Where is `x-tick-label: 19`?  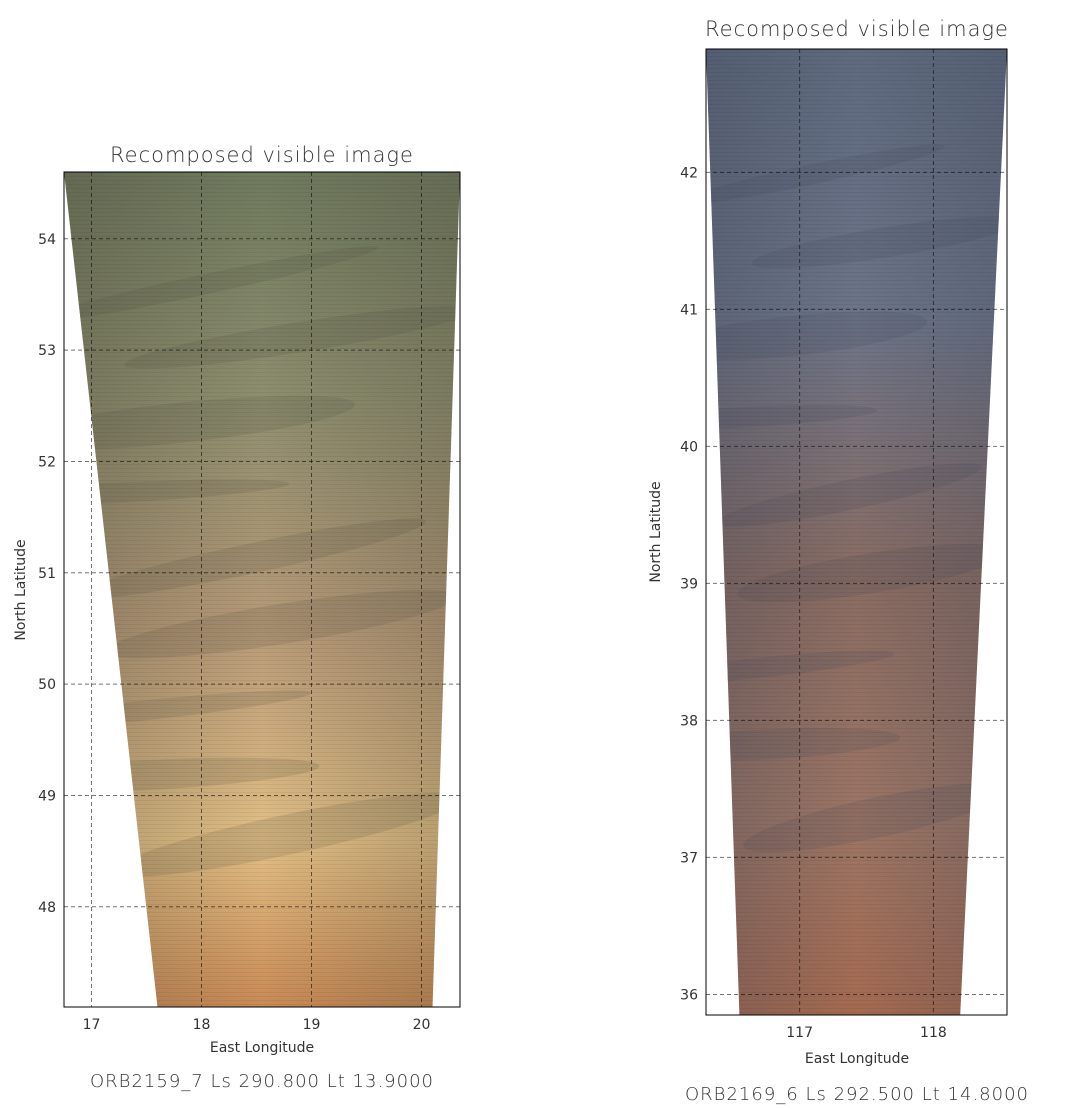 x-tick-label: 19 is located at coordinates (312, 1025).